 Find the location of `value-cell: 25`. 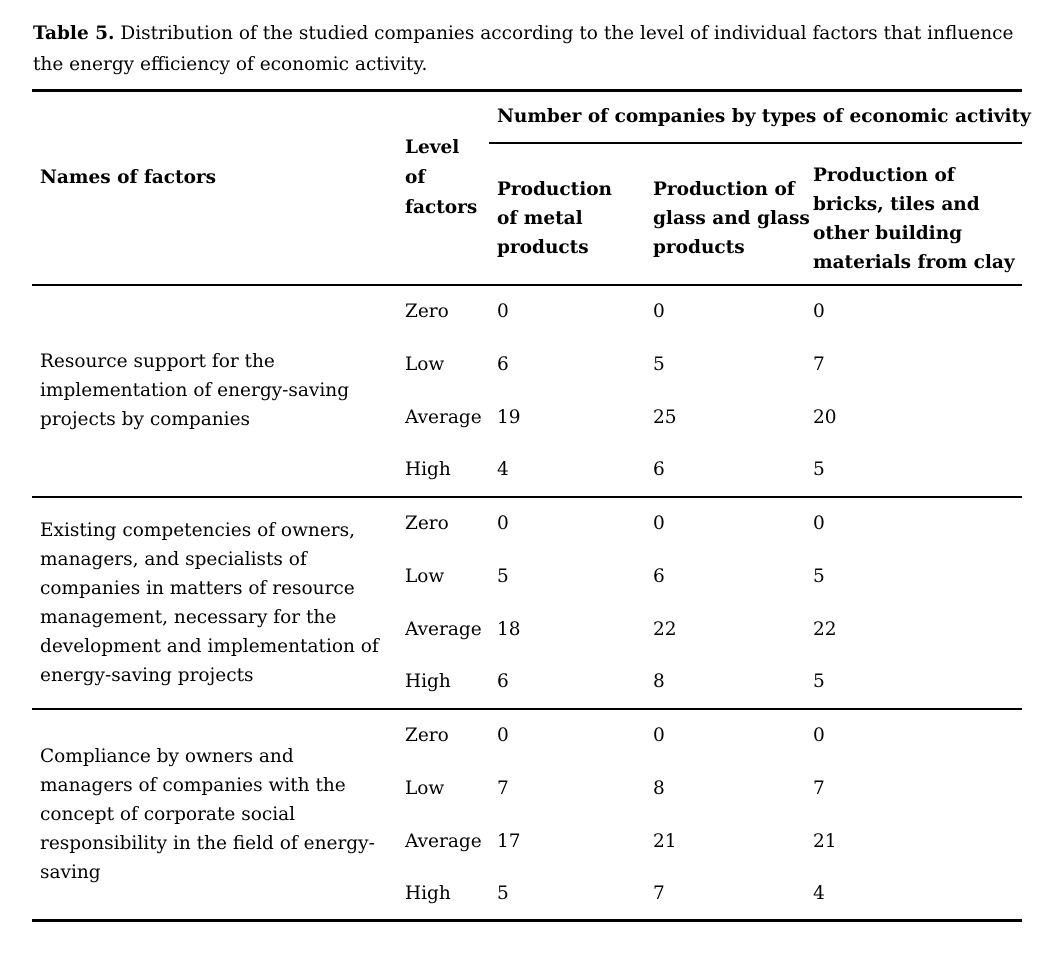

value-cell: 25 is located at coordinates (665, 417).